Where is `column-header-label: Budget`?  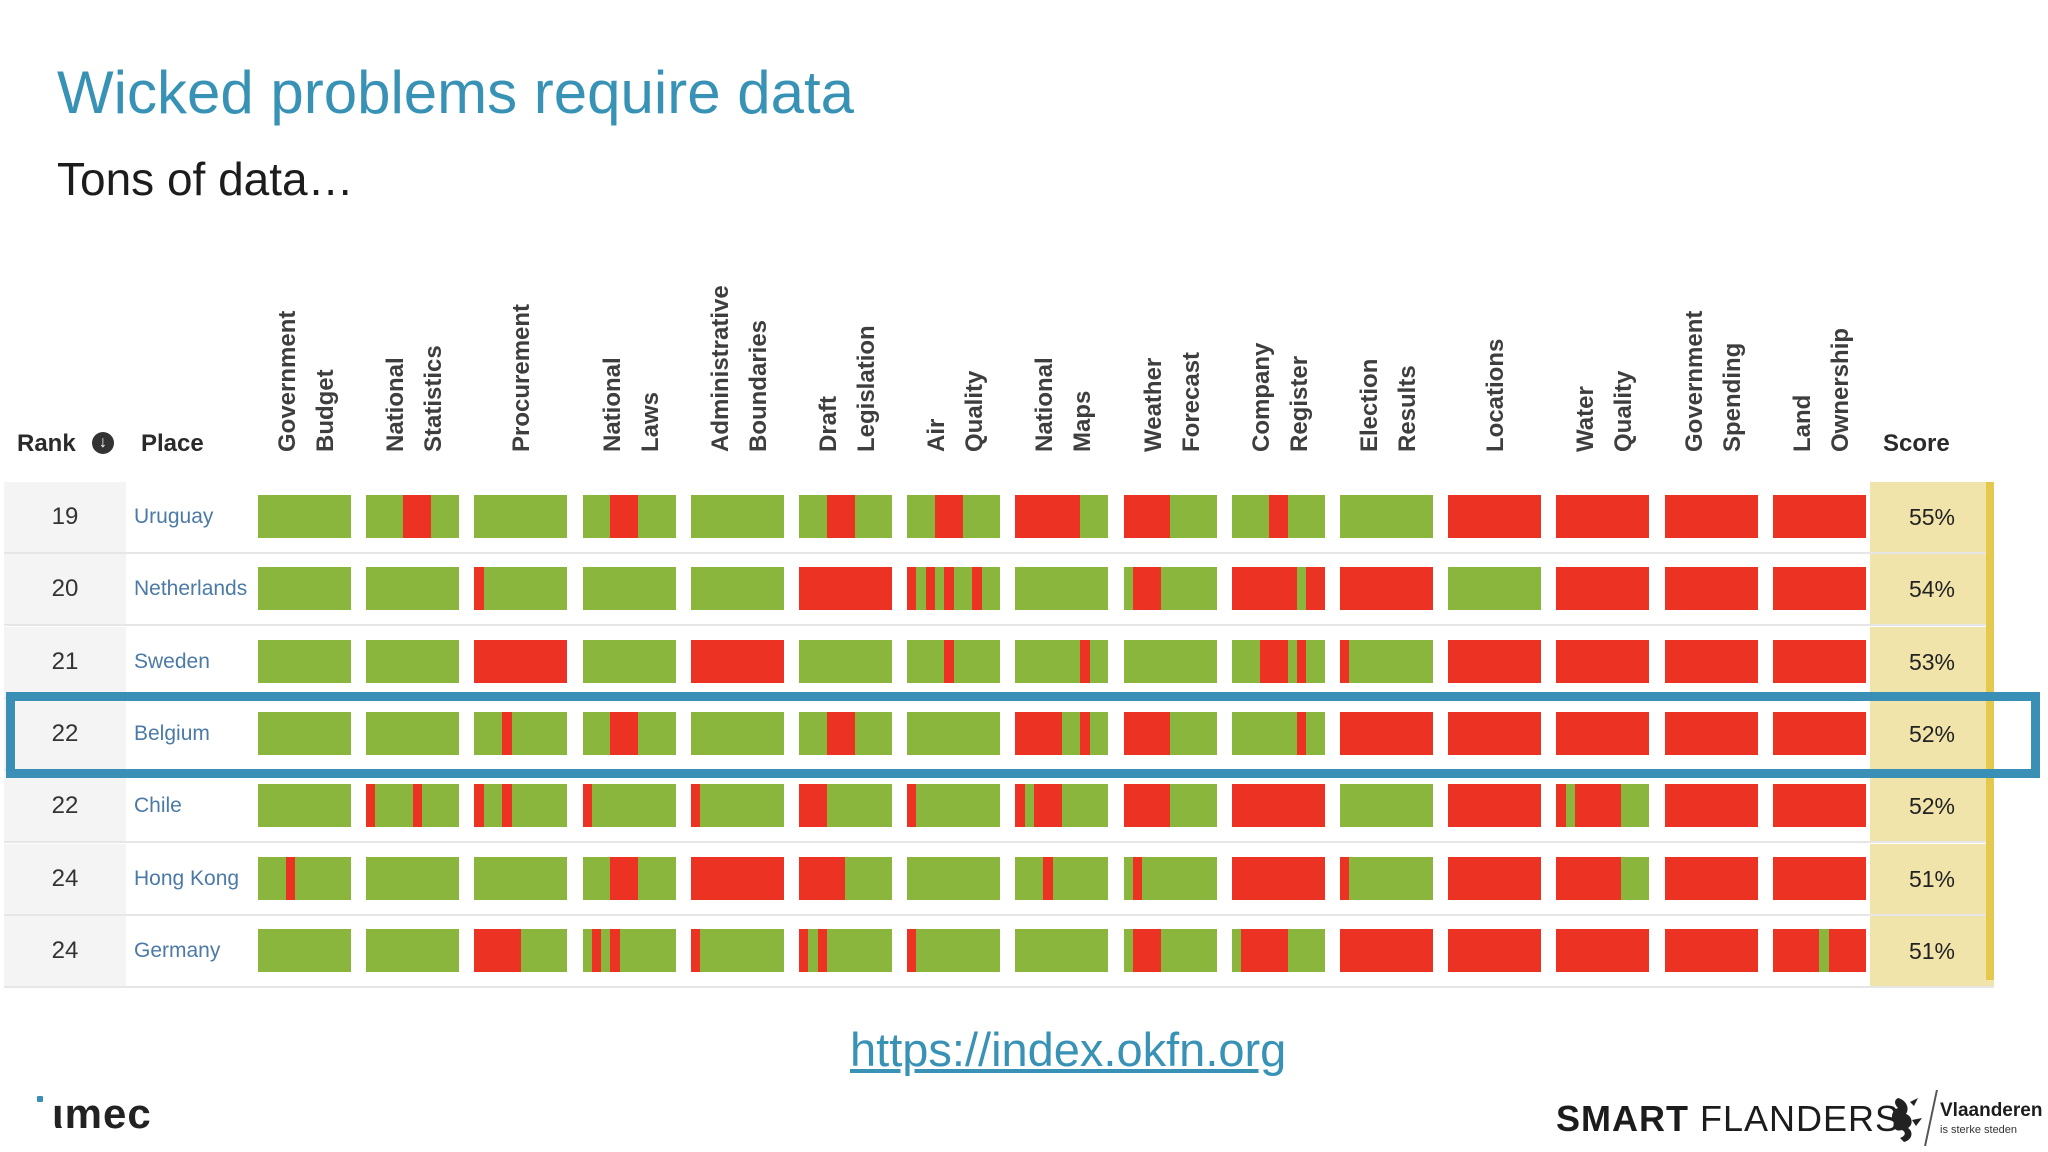 column-header-label: Budget is located at coordinates (325, 410).